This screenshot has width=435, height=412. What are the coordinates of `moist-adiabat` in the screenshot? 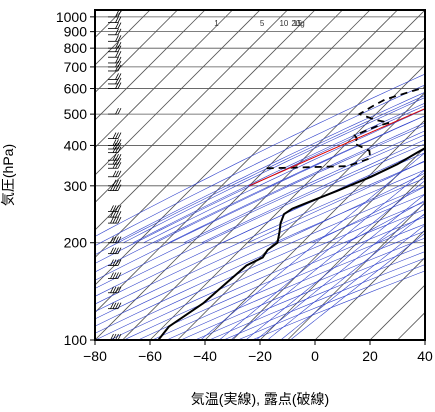 It's located at (313, 191).